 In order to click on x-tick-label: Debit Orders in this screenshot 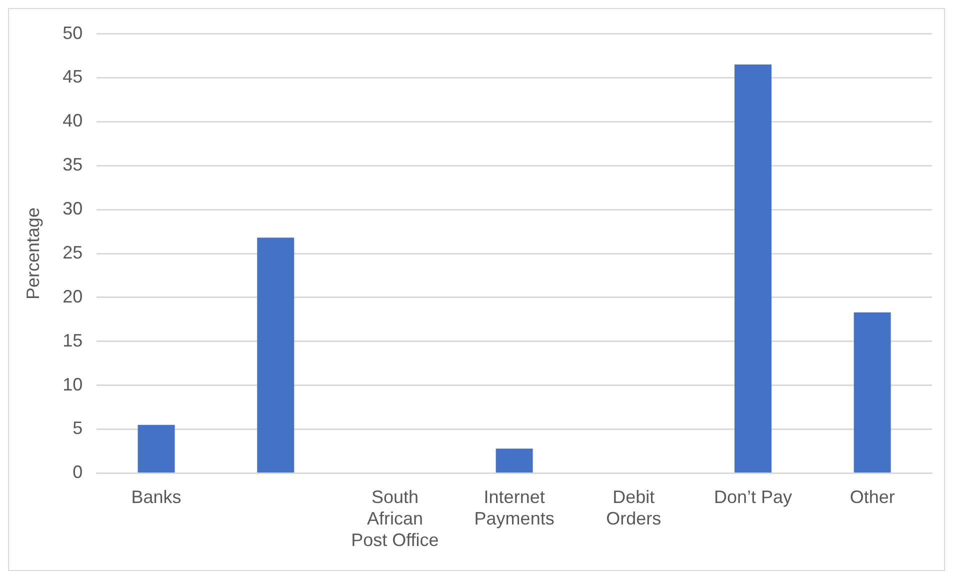, I will do `click(634, 507)`.